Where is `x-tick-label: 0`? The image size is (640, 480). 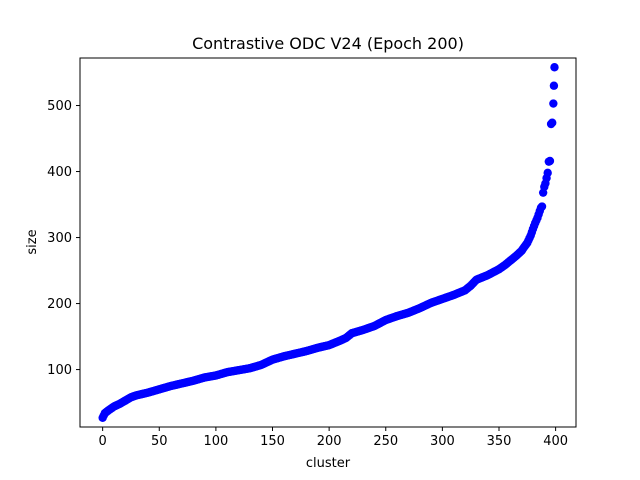 x-tick-label: 0 is located at coordinates (103, 441).